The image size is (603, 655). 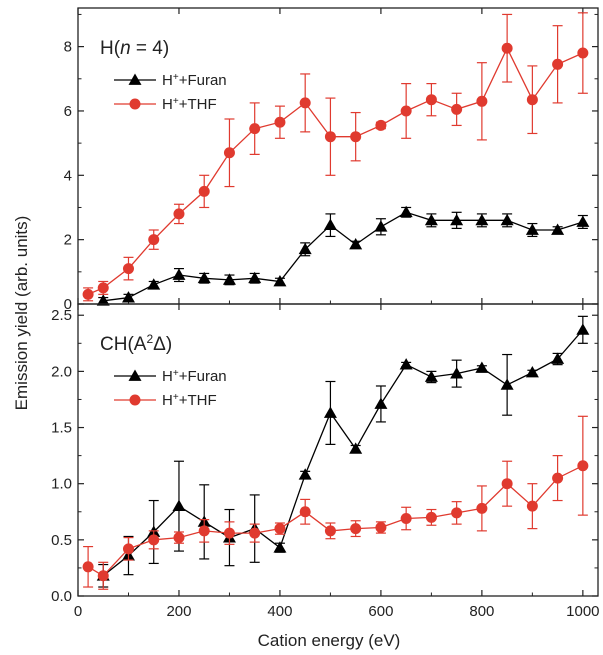 I want to click on y-tick-label: 6, so click(x=68, y=111).